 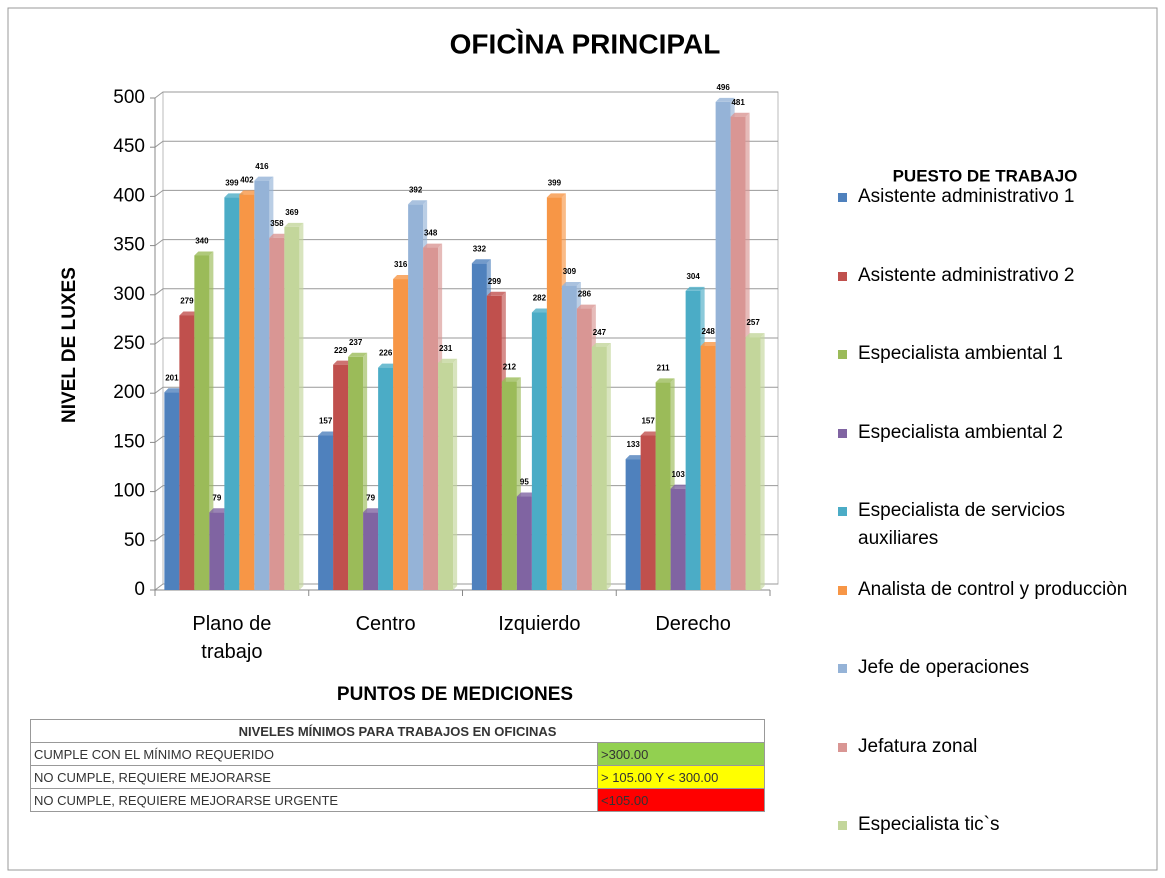 What do you see at coordinates (480, 248) in the screenshot?
I see `data-label: 332` at bounding box center [480, 248].